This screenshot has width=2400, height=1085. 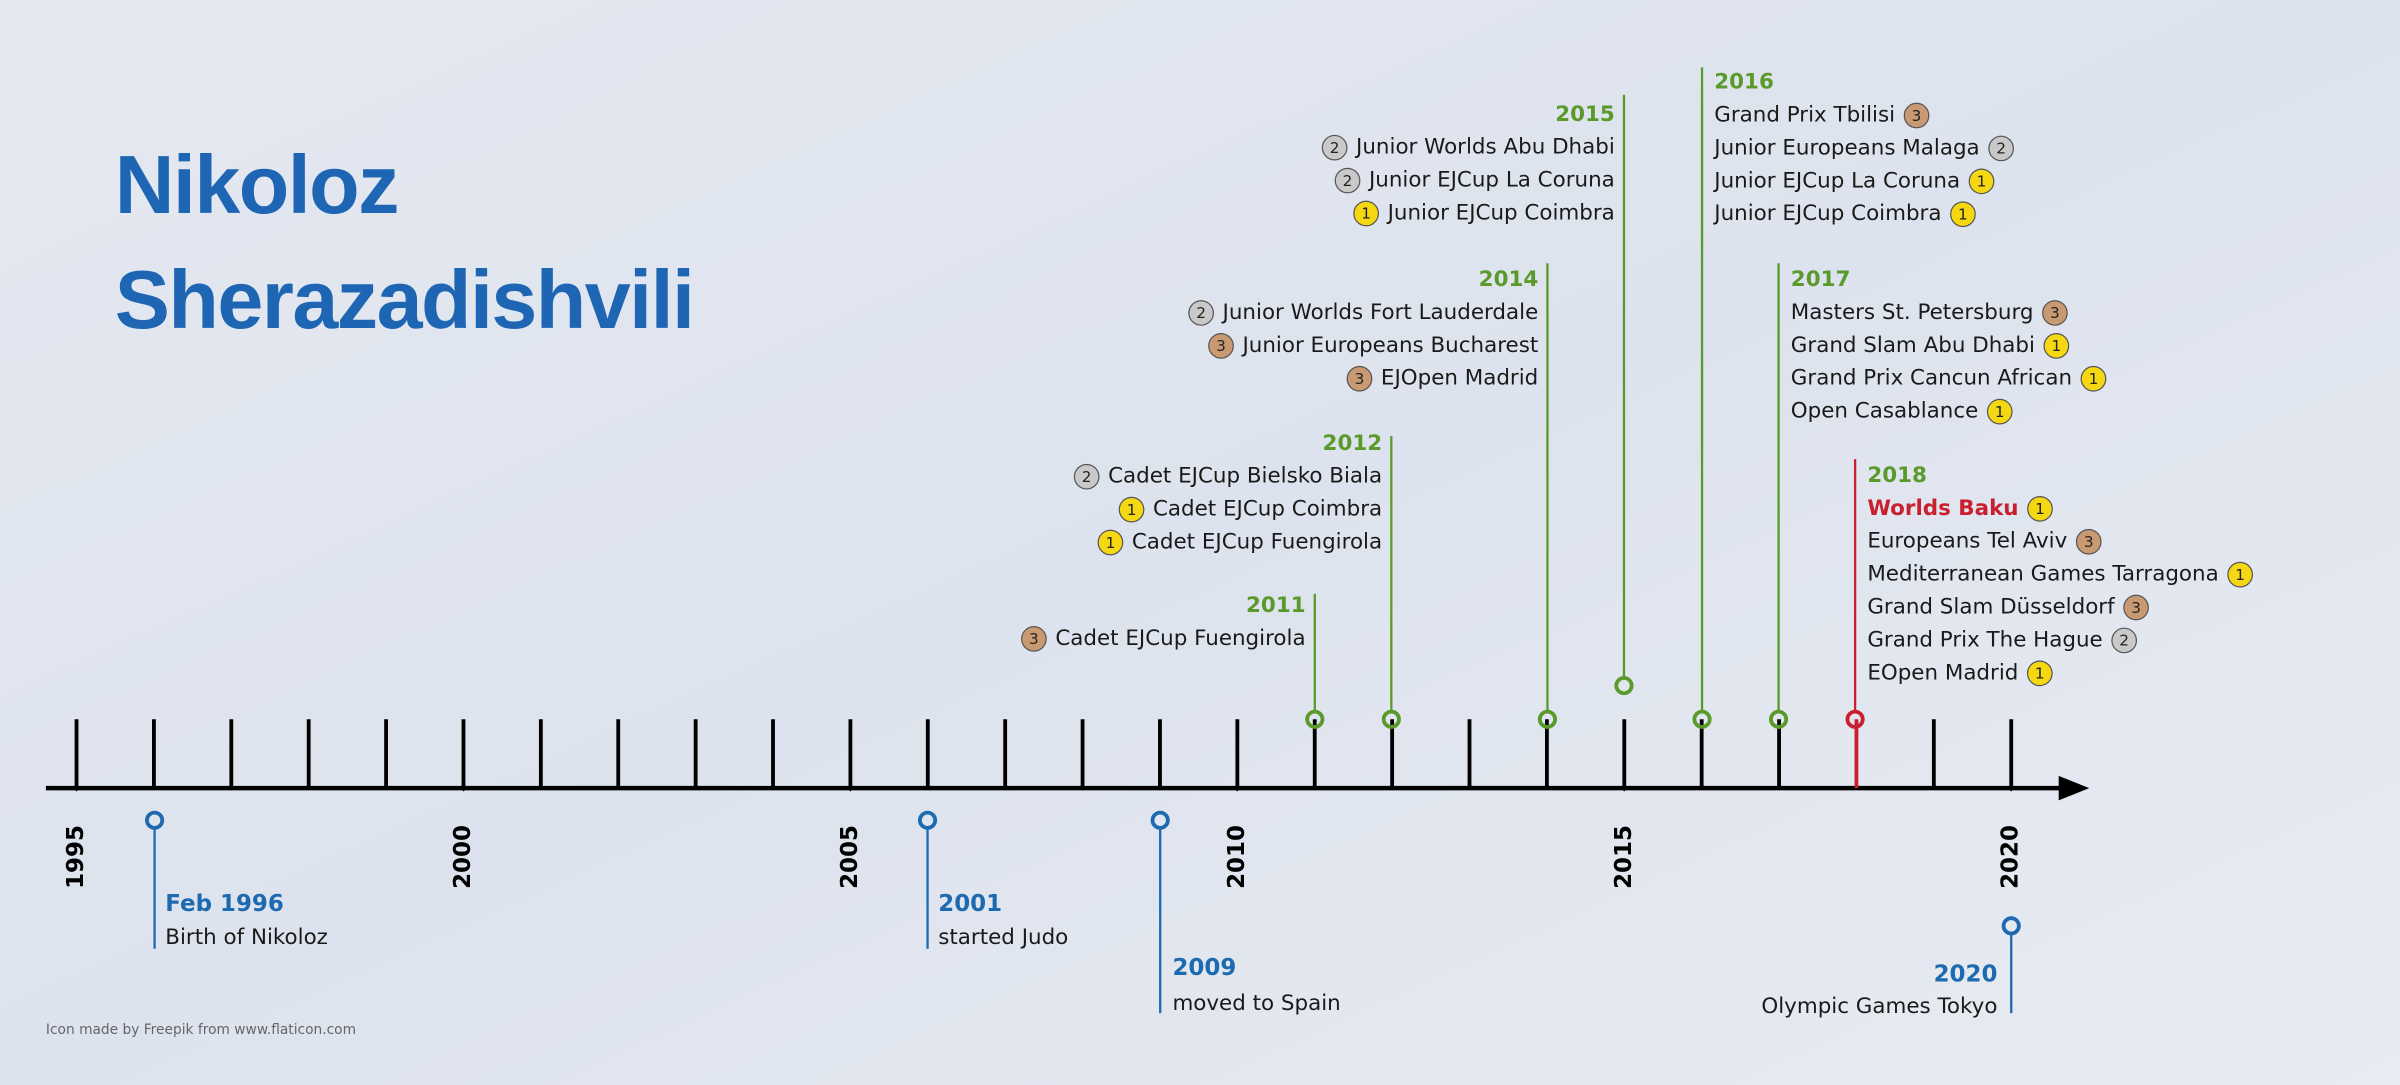 I want to click on event-text: started Judo, so click(x=1003, y=937).